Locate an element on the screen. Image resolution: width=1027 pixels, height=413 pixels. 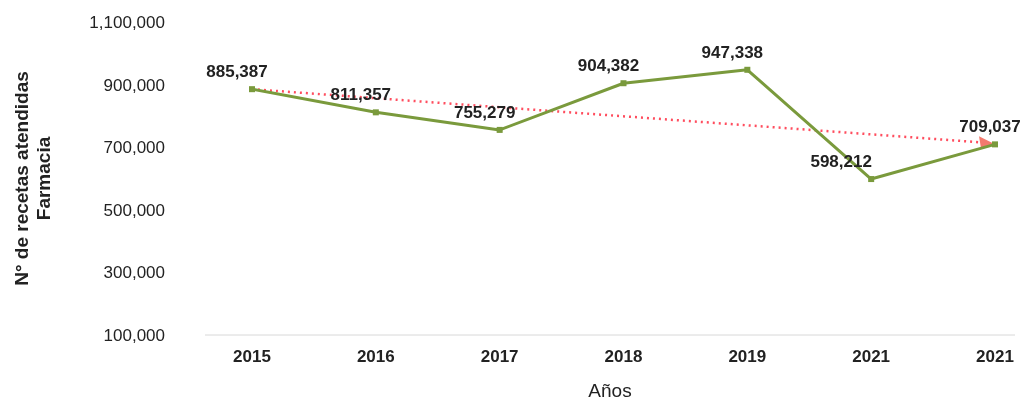
y-tick-label: 900,000 is located at coordinates (134, 85).